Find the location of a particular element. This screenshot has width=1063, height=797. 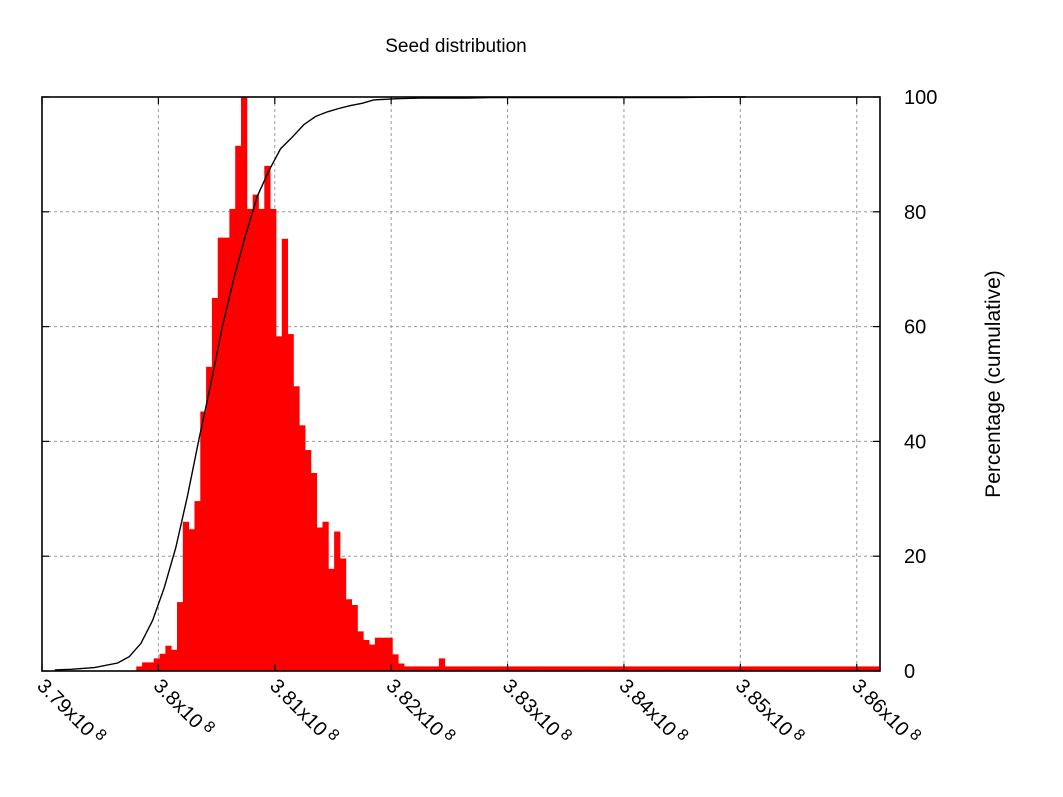

x-tick-label: 3.82x108 is located at coordinates (420, 711).